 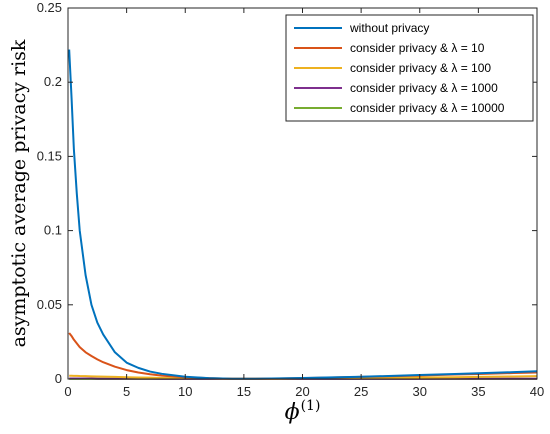 I want to click on y-tick-label: 0.2, so click(x=53, y=81).